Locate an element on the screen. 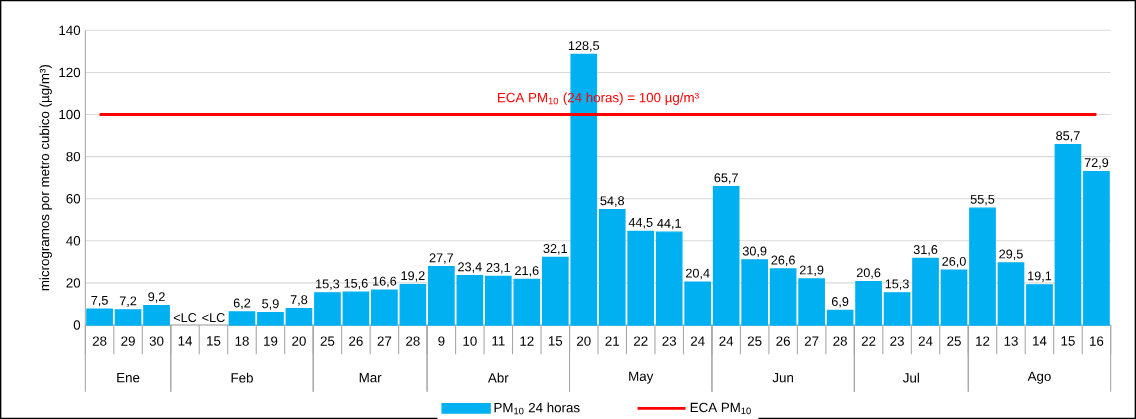  data-label: 16,6 is located at coordinates (385, 282).